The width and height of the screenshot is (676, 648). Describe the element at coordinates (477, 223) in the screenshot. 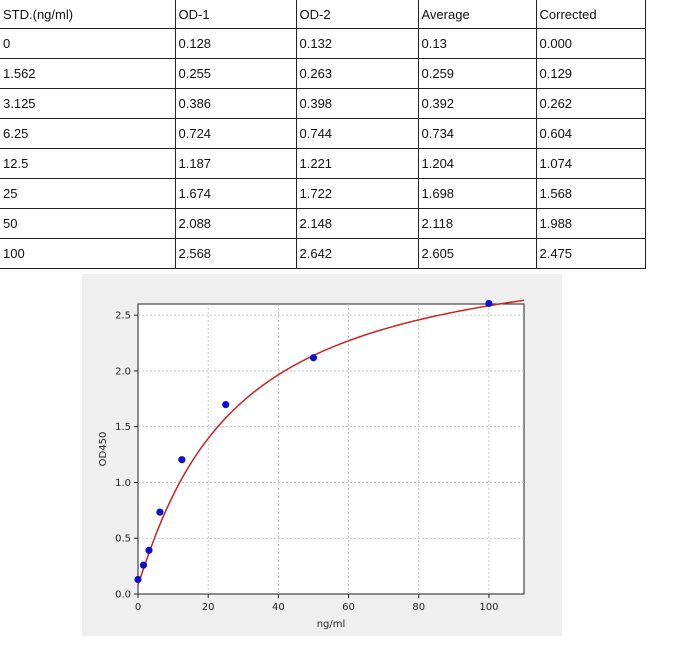

I see `table-cell: 2.118` at that location.